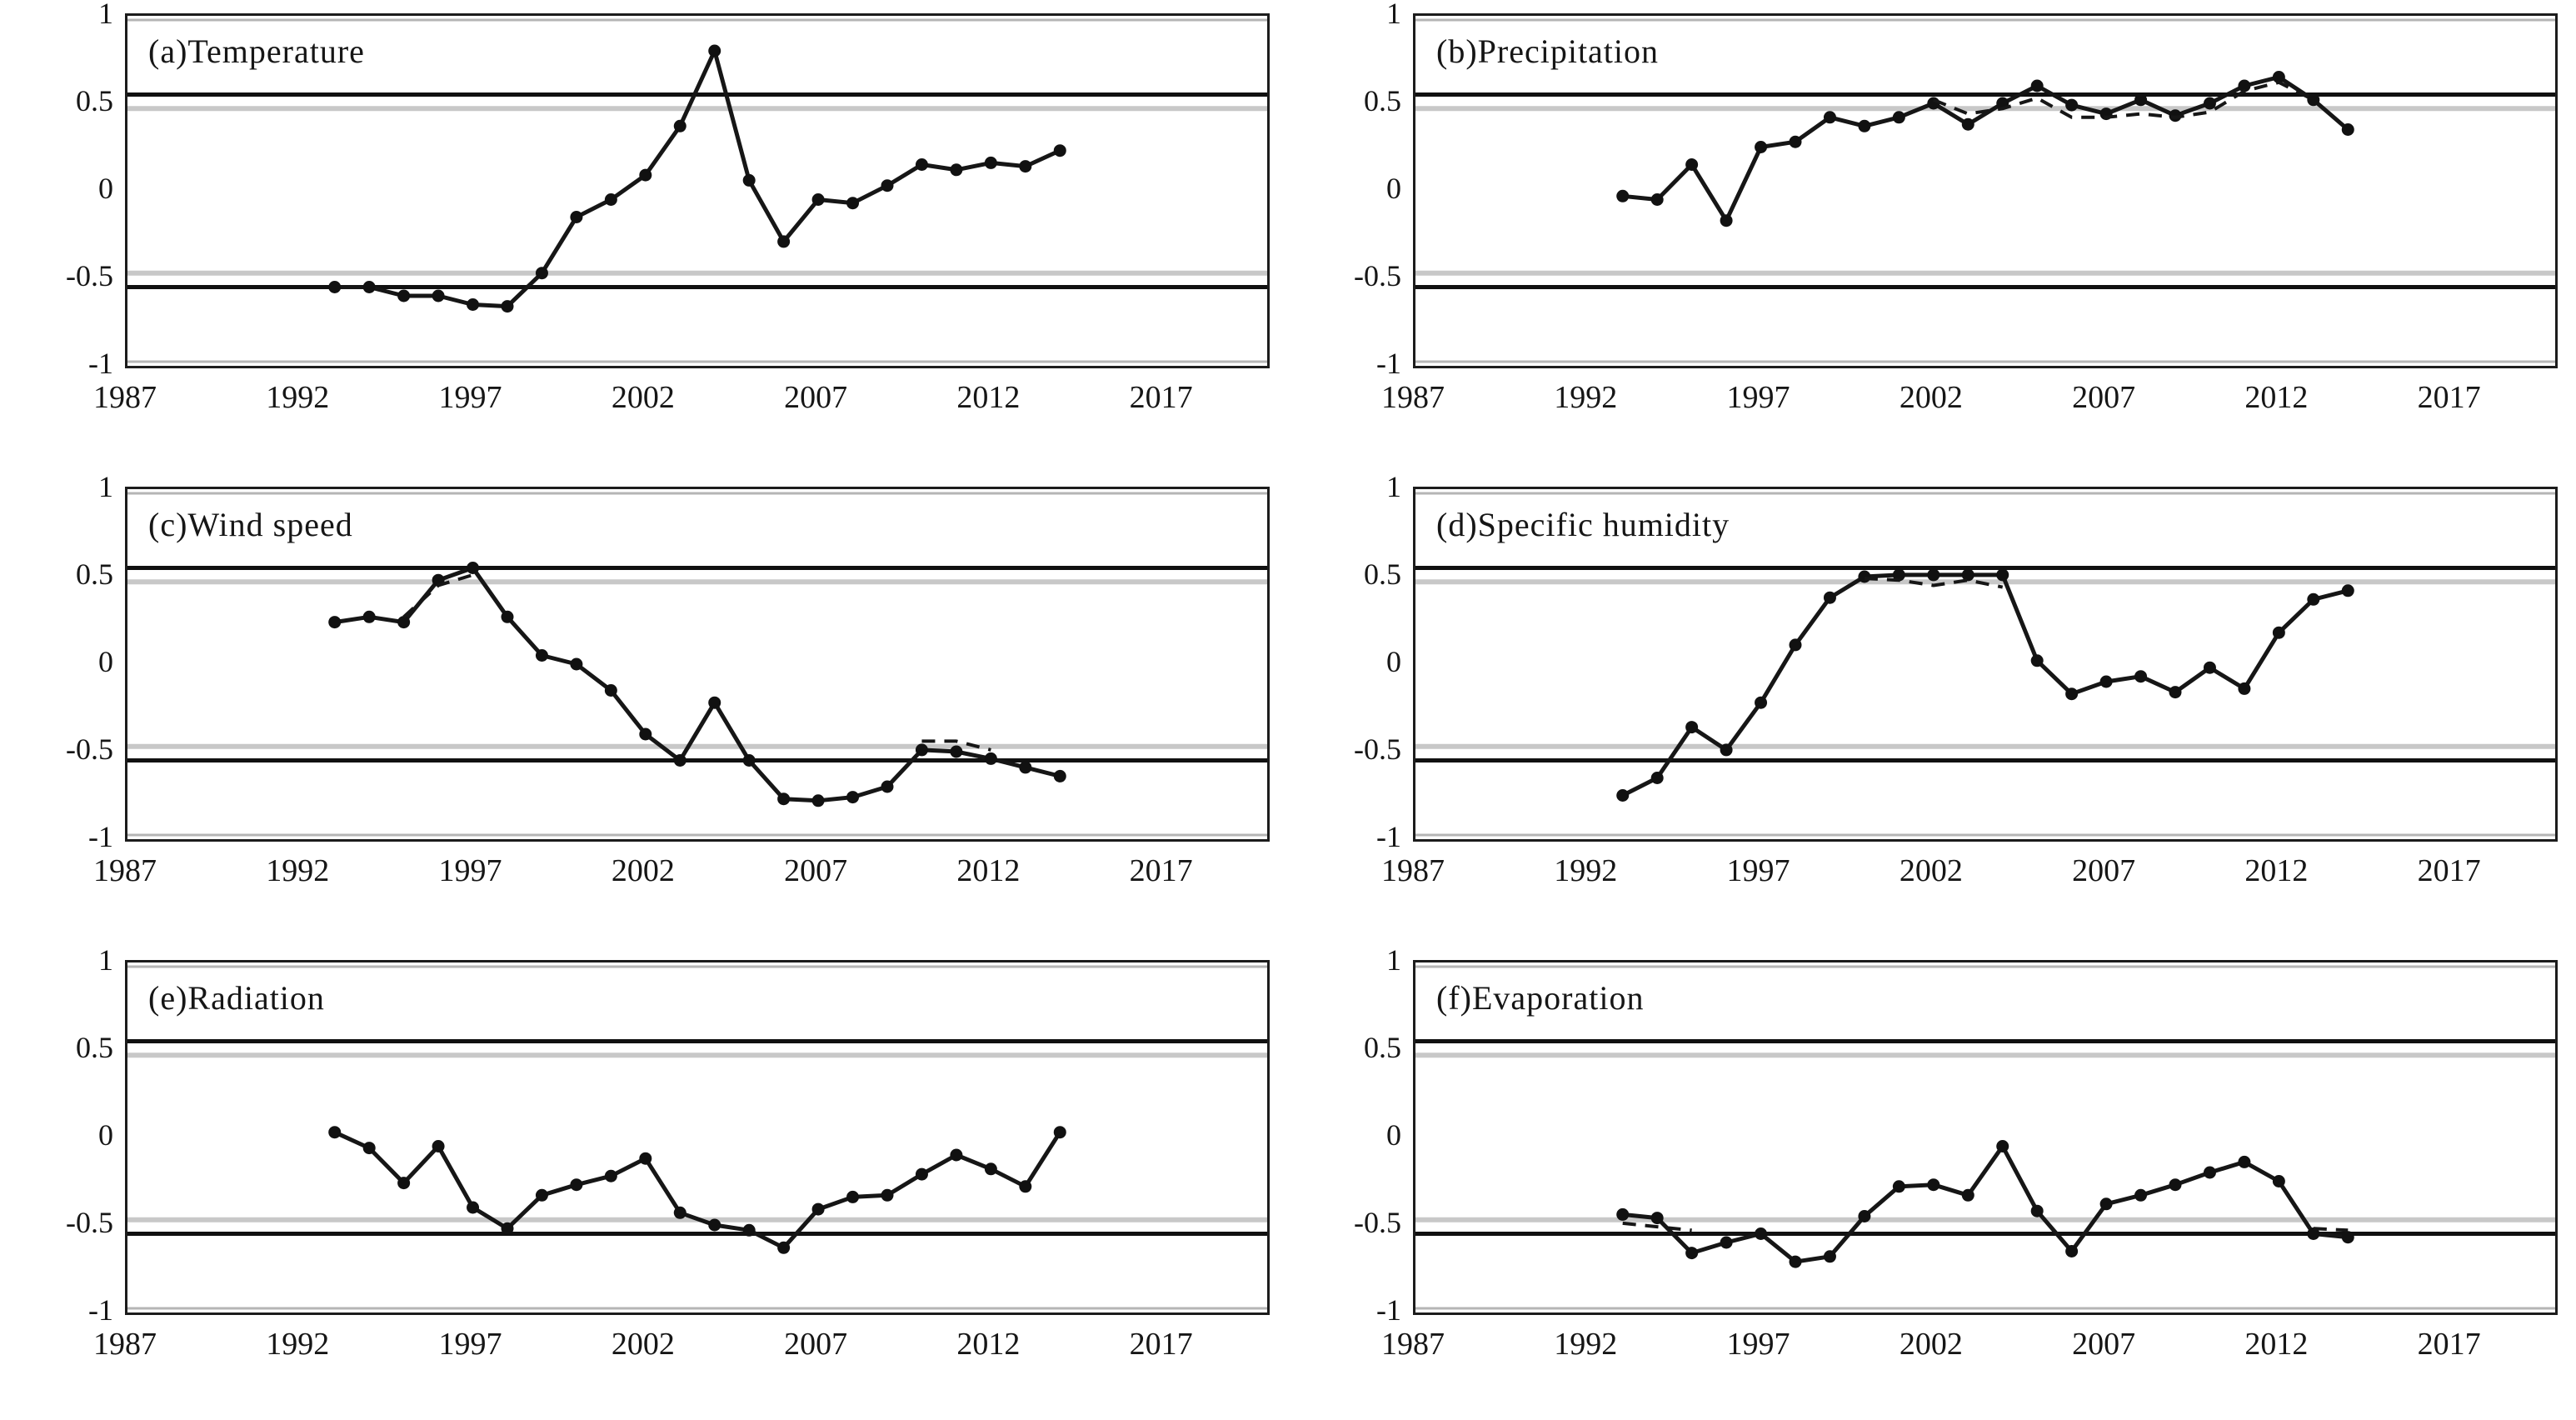 Image resolution: width=2576 pixels, height=1420 pixels. What do you see at coordinates (89, 275) in the screenshot?
I see `y-tick-label: -0.5` at bounding box center [89, 275].